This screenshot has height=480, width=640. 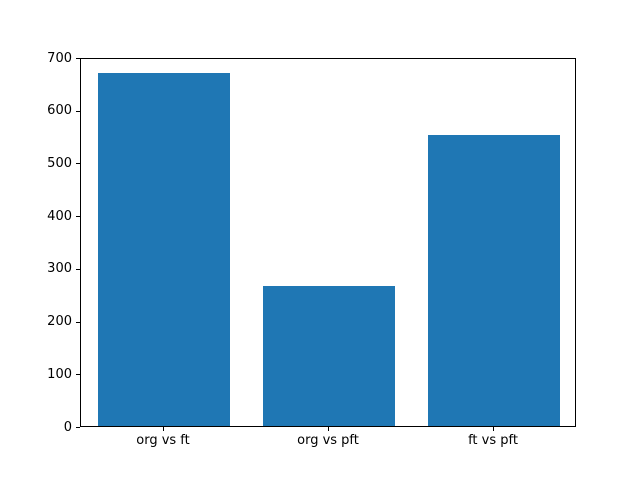 What do you see at coordinates (59, 58) in the screenshot?
I see `y-tick-label: 700` at bounding box center [59, 58].